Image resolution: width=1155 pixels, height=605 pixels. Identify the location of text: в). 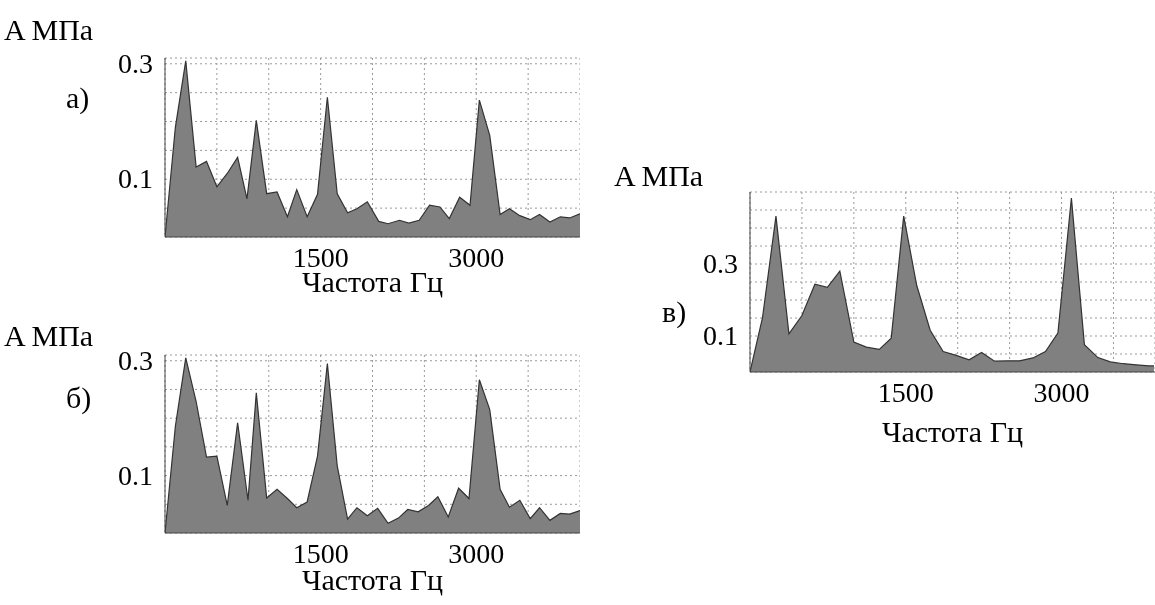
(674, 311).